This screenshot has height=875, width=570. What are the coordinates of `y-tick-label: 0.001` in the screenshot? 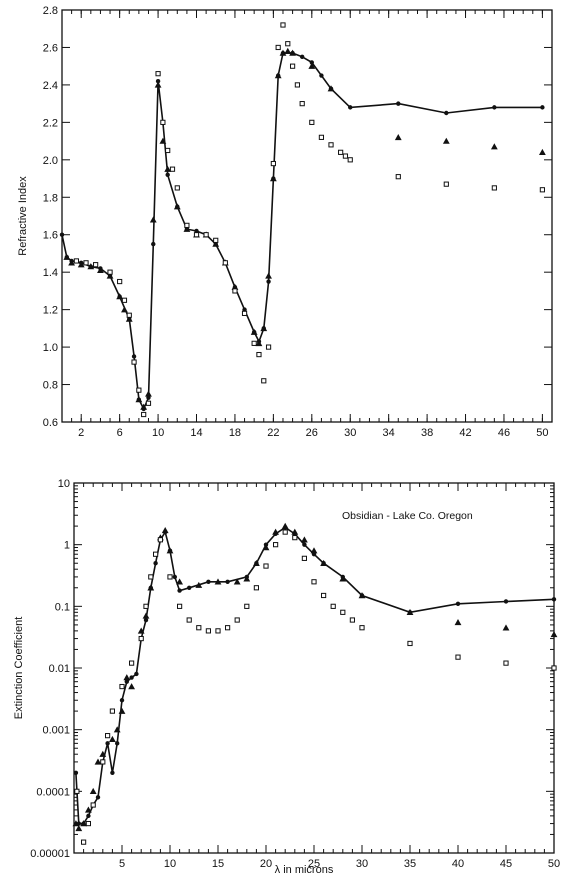 It's located at (56, 731).